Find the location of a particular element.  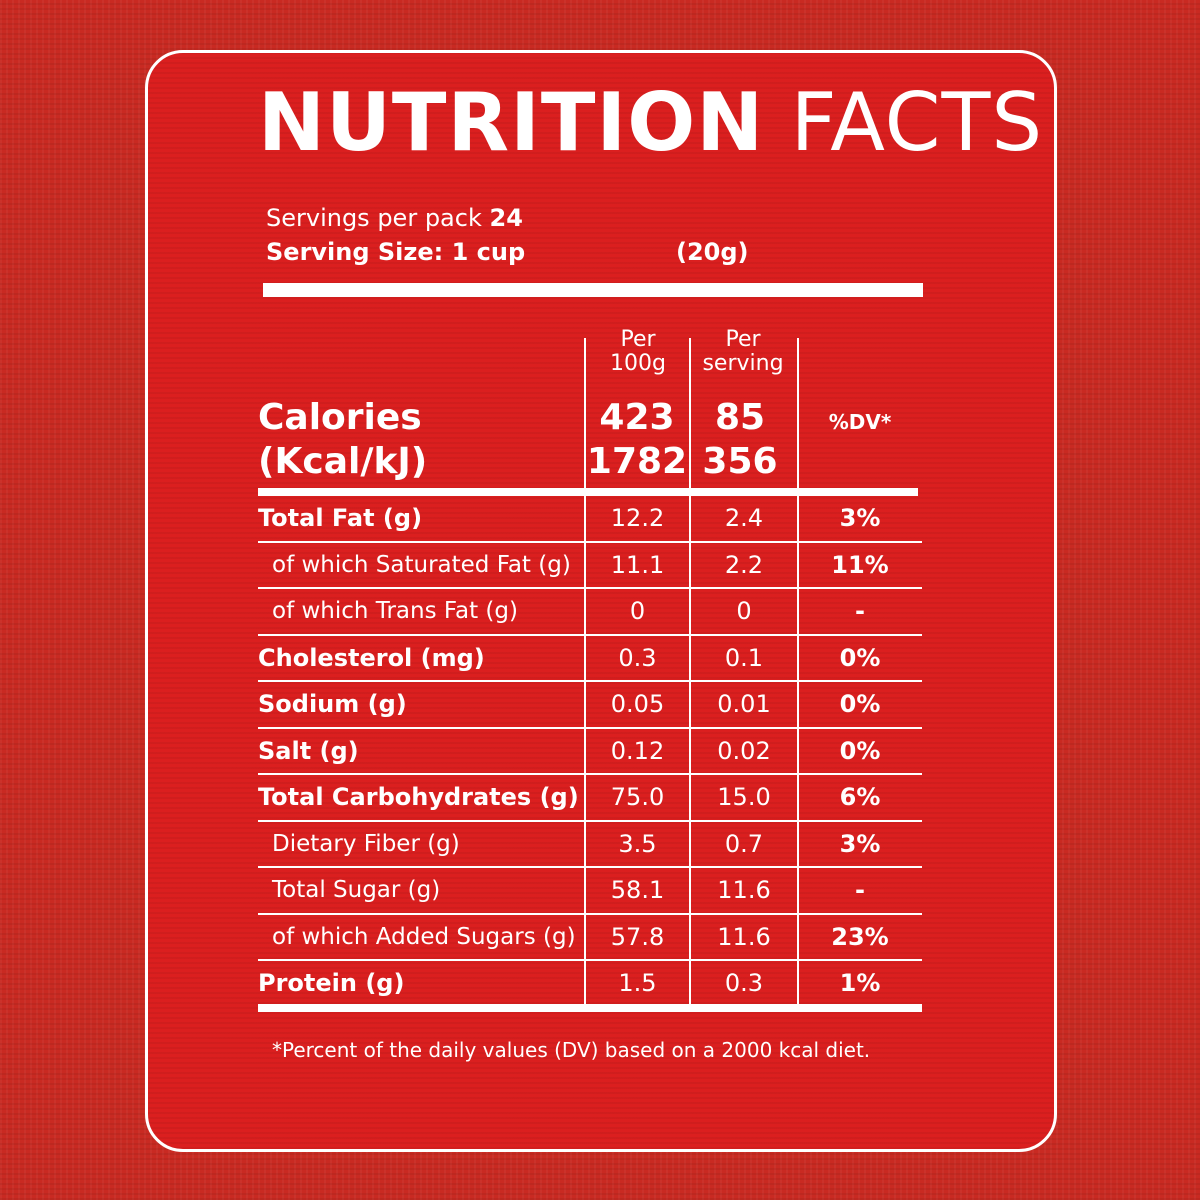

nutrient-label: Sodium (g) is located at coordinates (332, 704).